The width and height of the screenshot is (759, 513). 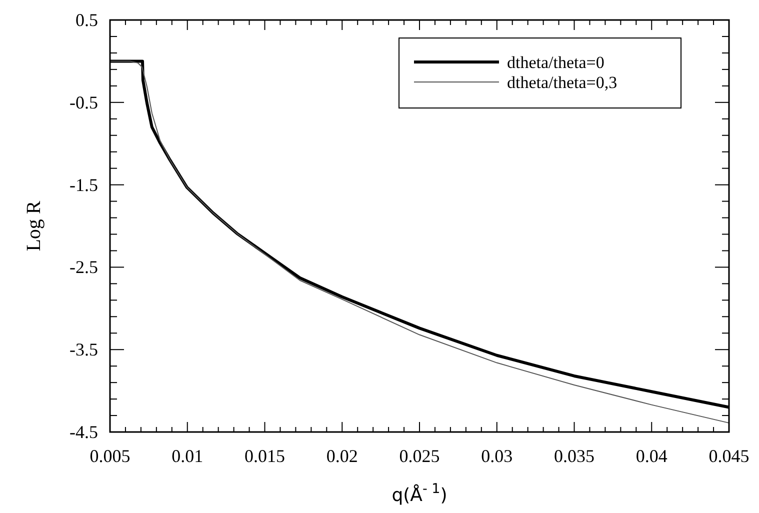 What do you see at coordinates (342, 456) in the screenshot?
I see `x-tick-label: 0.02` at bounding box center [342, 456].